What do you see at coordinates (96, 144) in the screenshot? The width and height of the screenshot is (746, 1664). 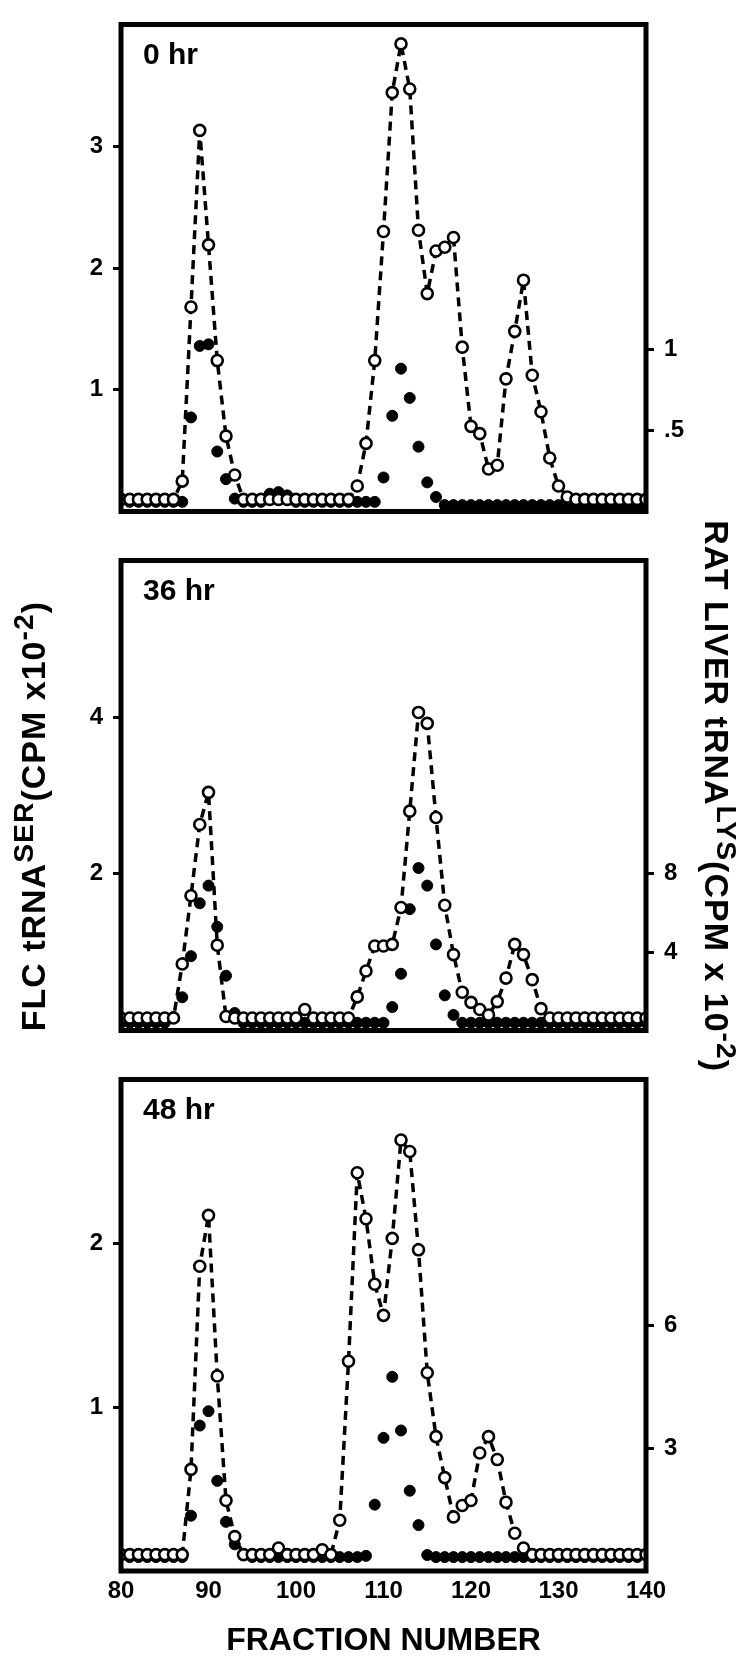 I see `y-tick-label: 3` at bounding box center [96, 144].